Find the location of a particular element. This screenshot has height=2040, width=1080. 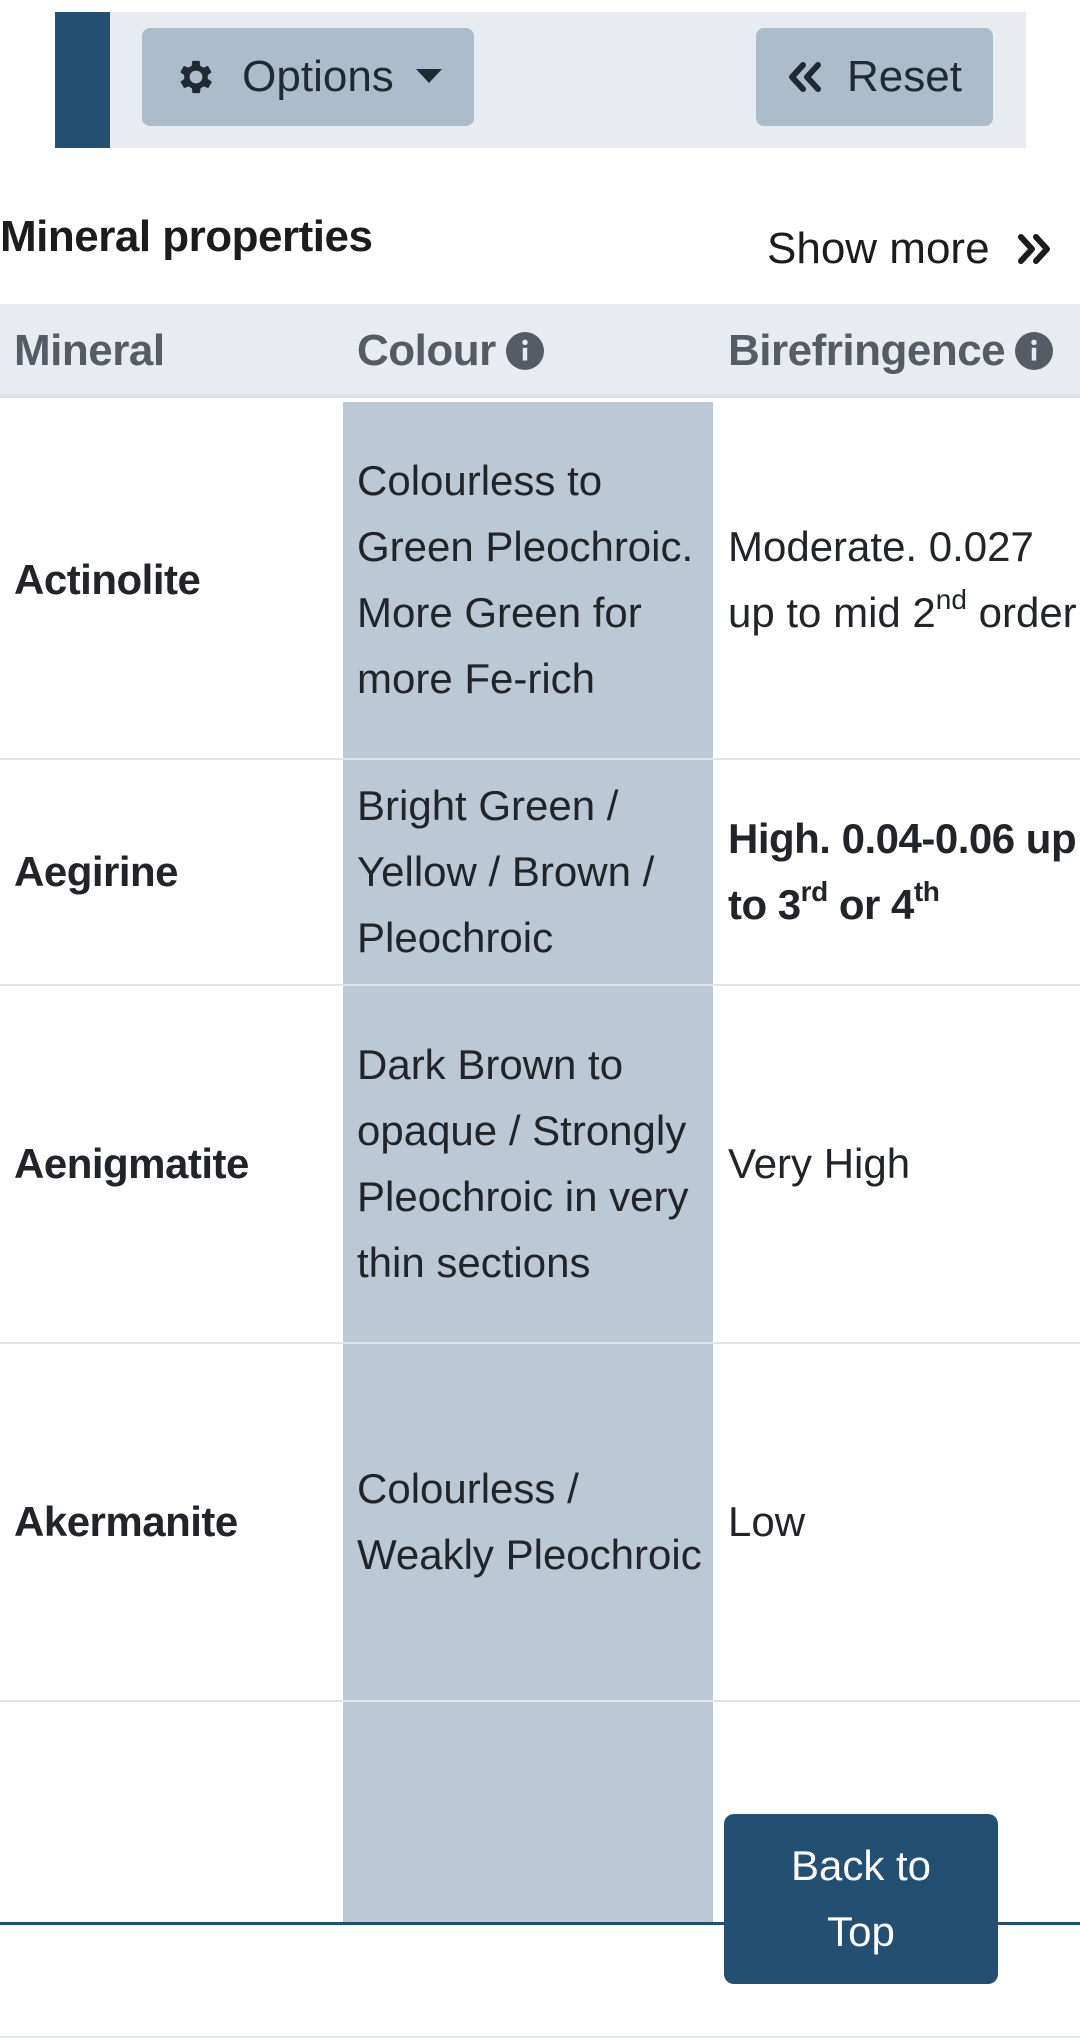

column-header-birefringence: Birefringence is located at coordinates (891, 351).